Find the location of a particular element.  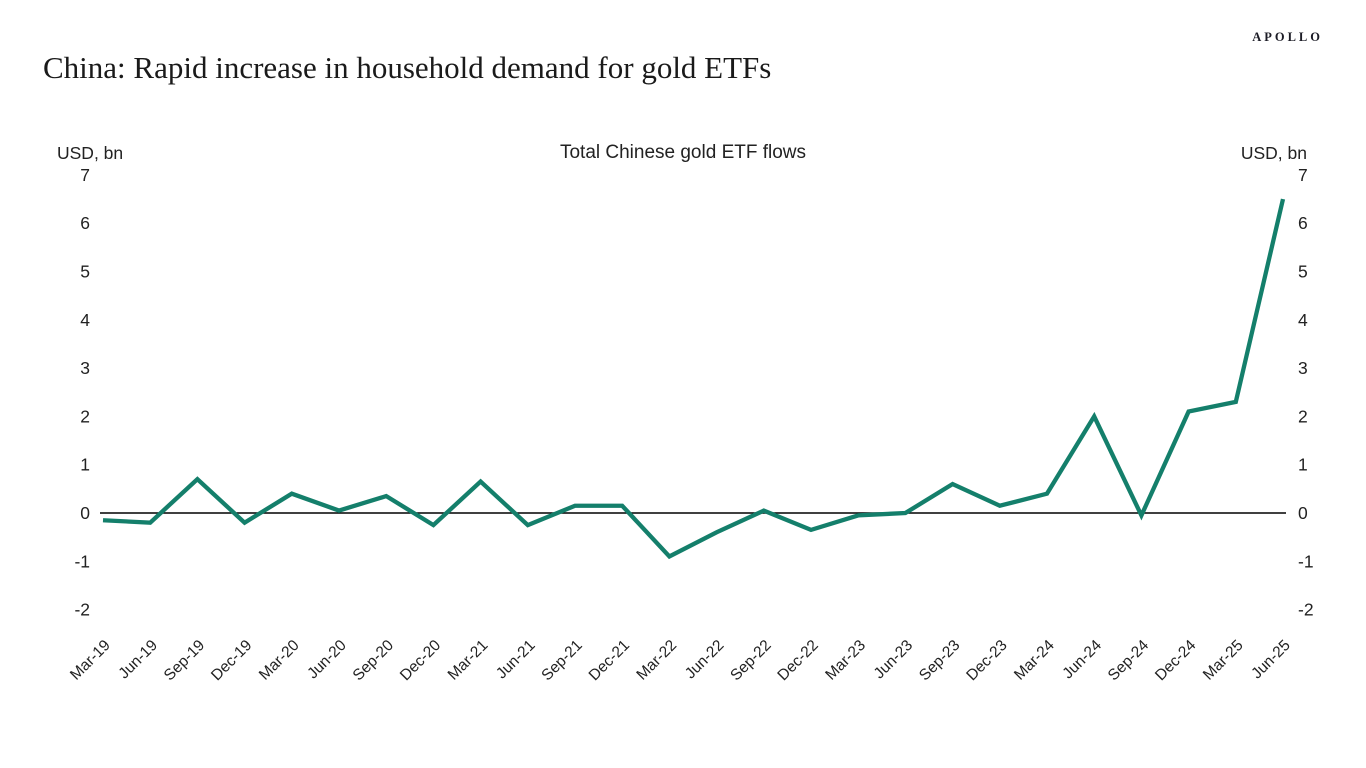

x-tick-label: Mar-22 is located at coordinates (656, 660).